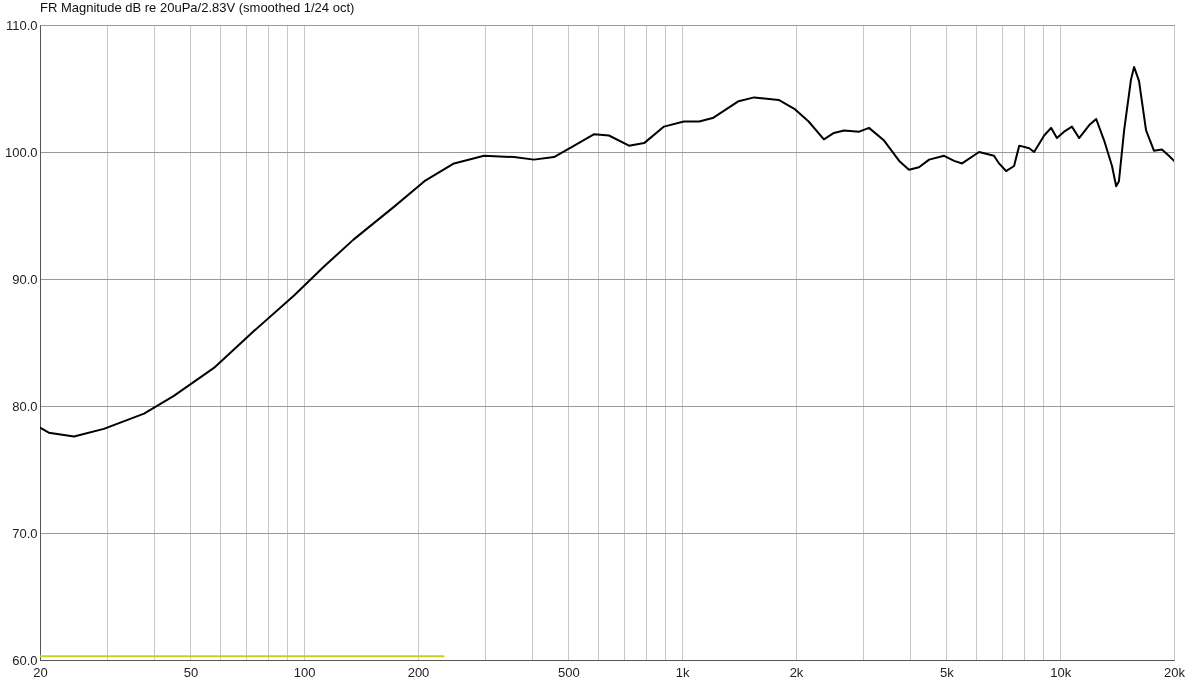 Image resolution: width=1202 pixels, height=686 pixels. What do you see at coordinates (197, 7) in the screenshot?
I see `chart-title: FR Magnitude dB re 20uPa/2.83V (smoothed 1/24 oct)` at bounding box center [197, 7].